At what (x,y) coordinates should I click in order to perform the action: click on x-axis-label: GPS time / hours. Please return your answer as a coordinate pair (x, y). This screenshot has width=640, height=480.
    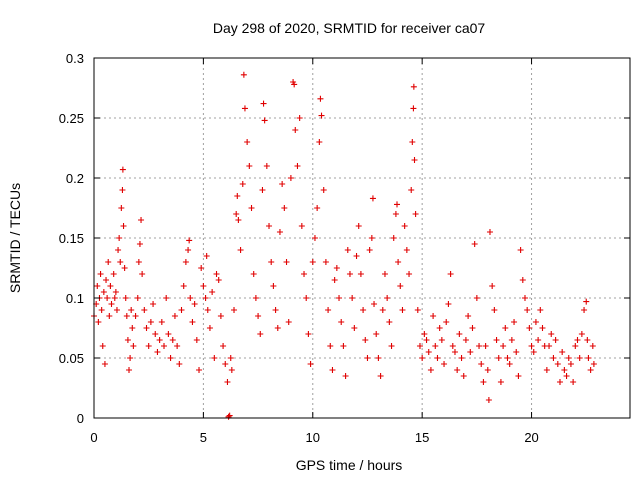
    Looking at the image, I should click on (349, 465).